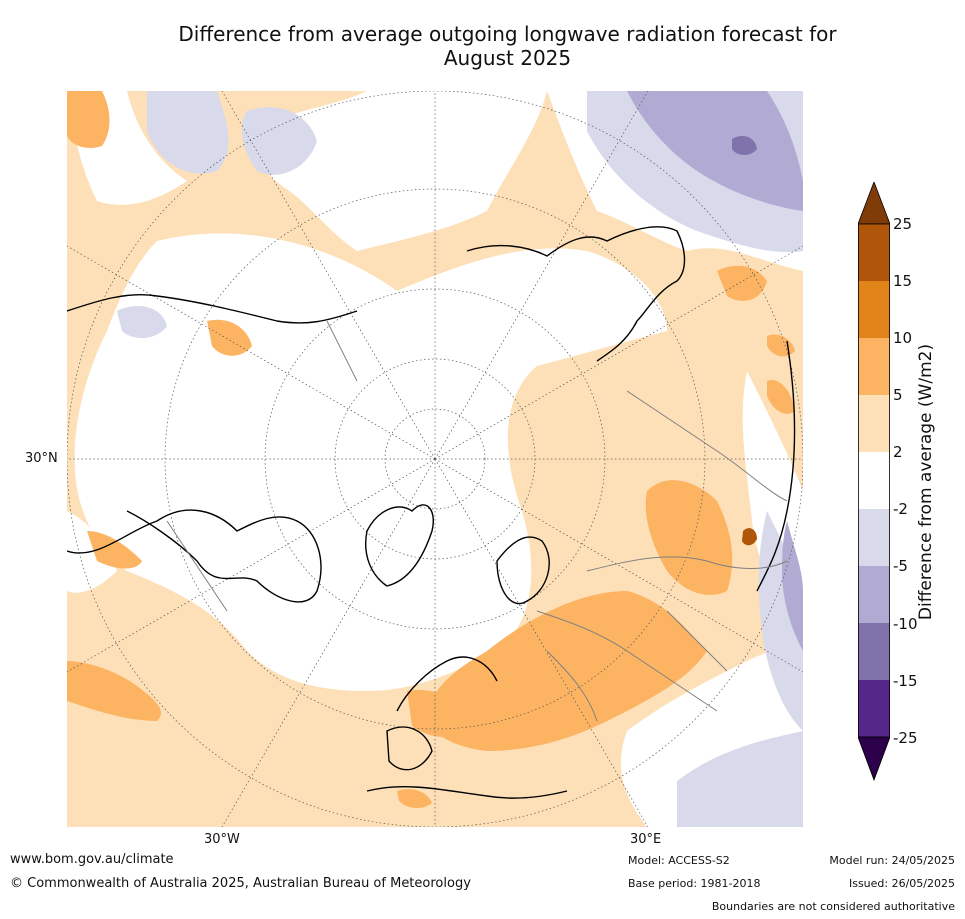  What do you see at coordinates (41, 458) in the screenshot?
I see `lat-label-30n: 30°N` at bounding box center [41, 458].